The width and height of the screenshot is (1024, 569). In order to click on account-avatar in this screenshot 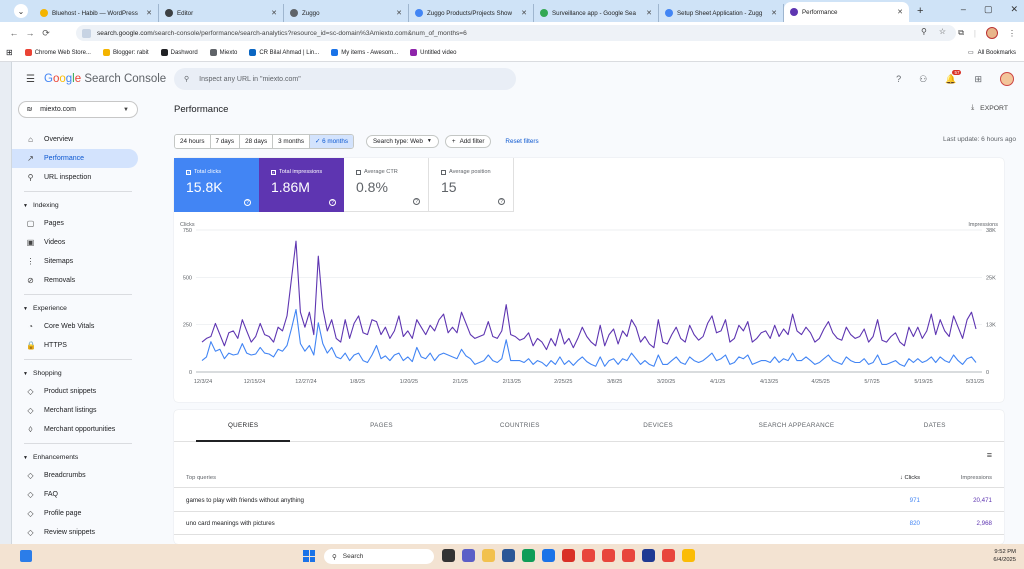, I will do `click(1007, 79)`.